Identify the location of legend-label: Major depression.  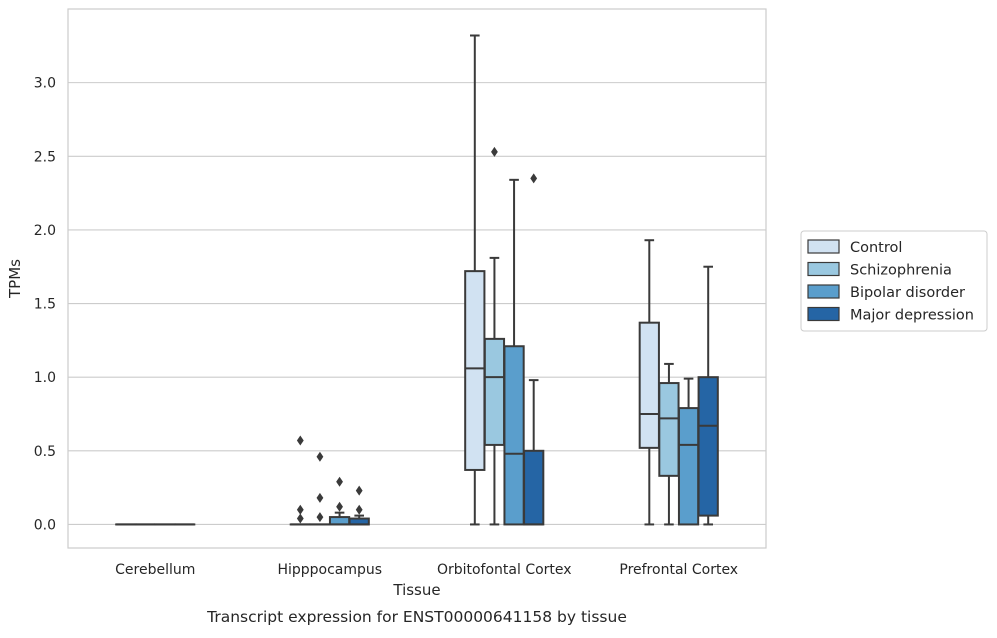
(912, 316).